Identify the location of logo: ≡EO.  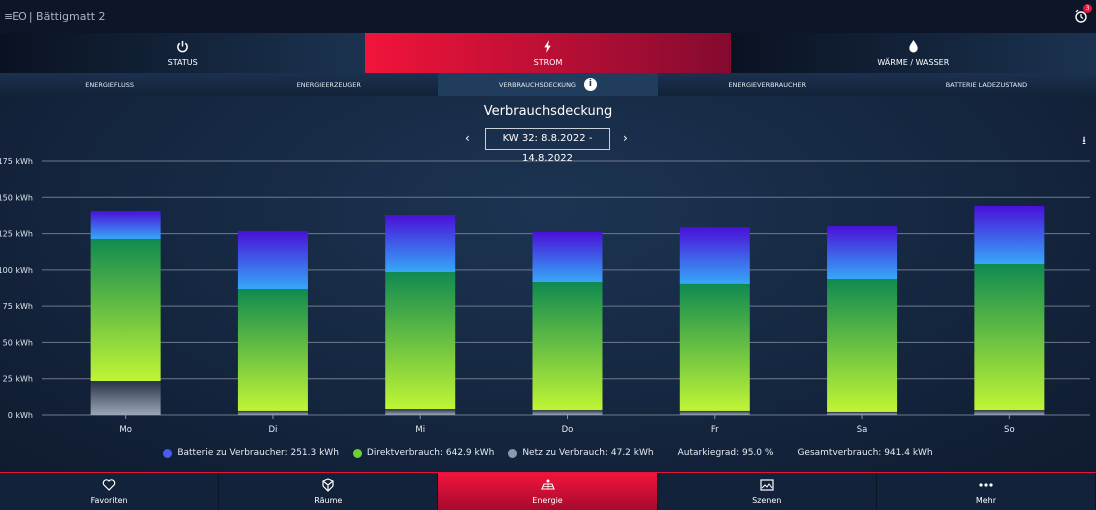
(15, 16).